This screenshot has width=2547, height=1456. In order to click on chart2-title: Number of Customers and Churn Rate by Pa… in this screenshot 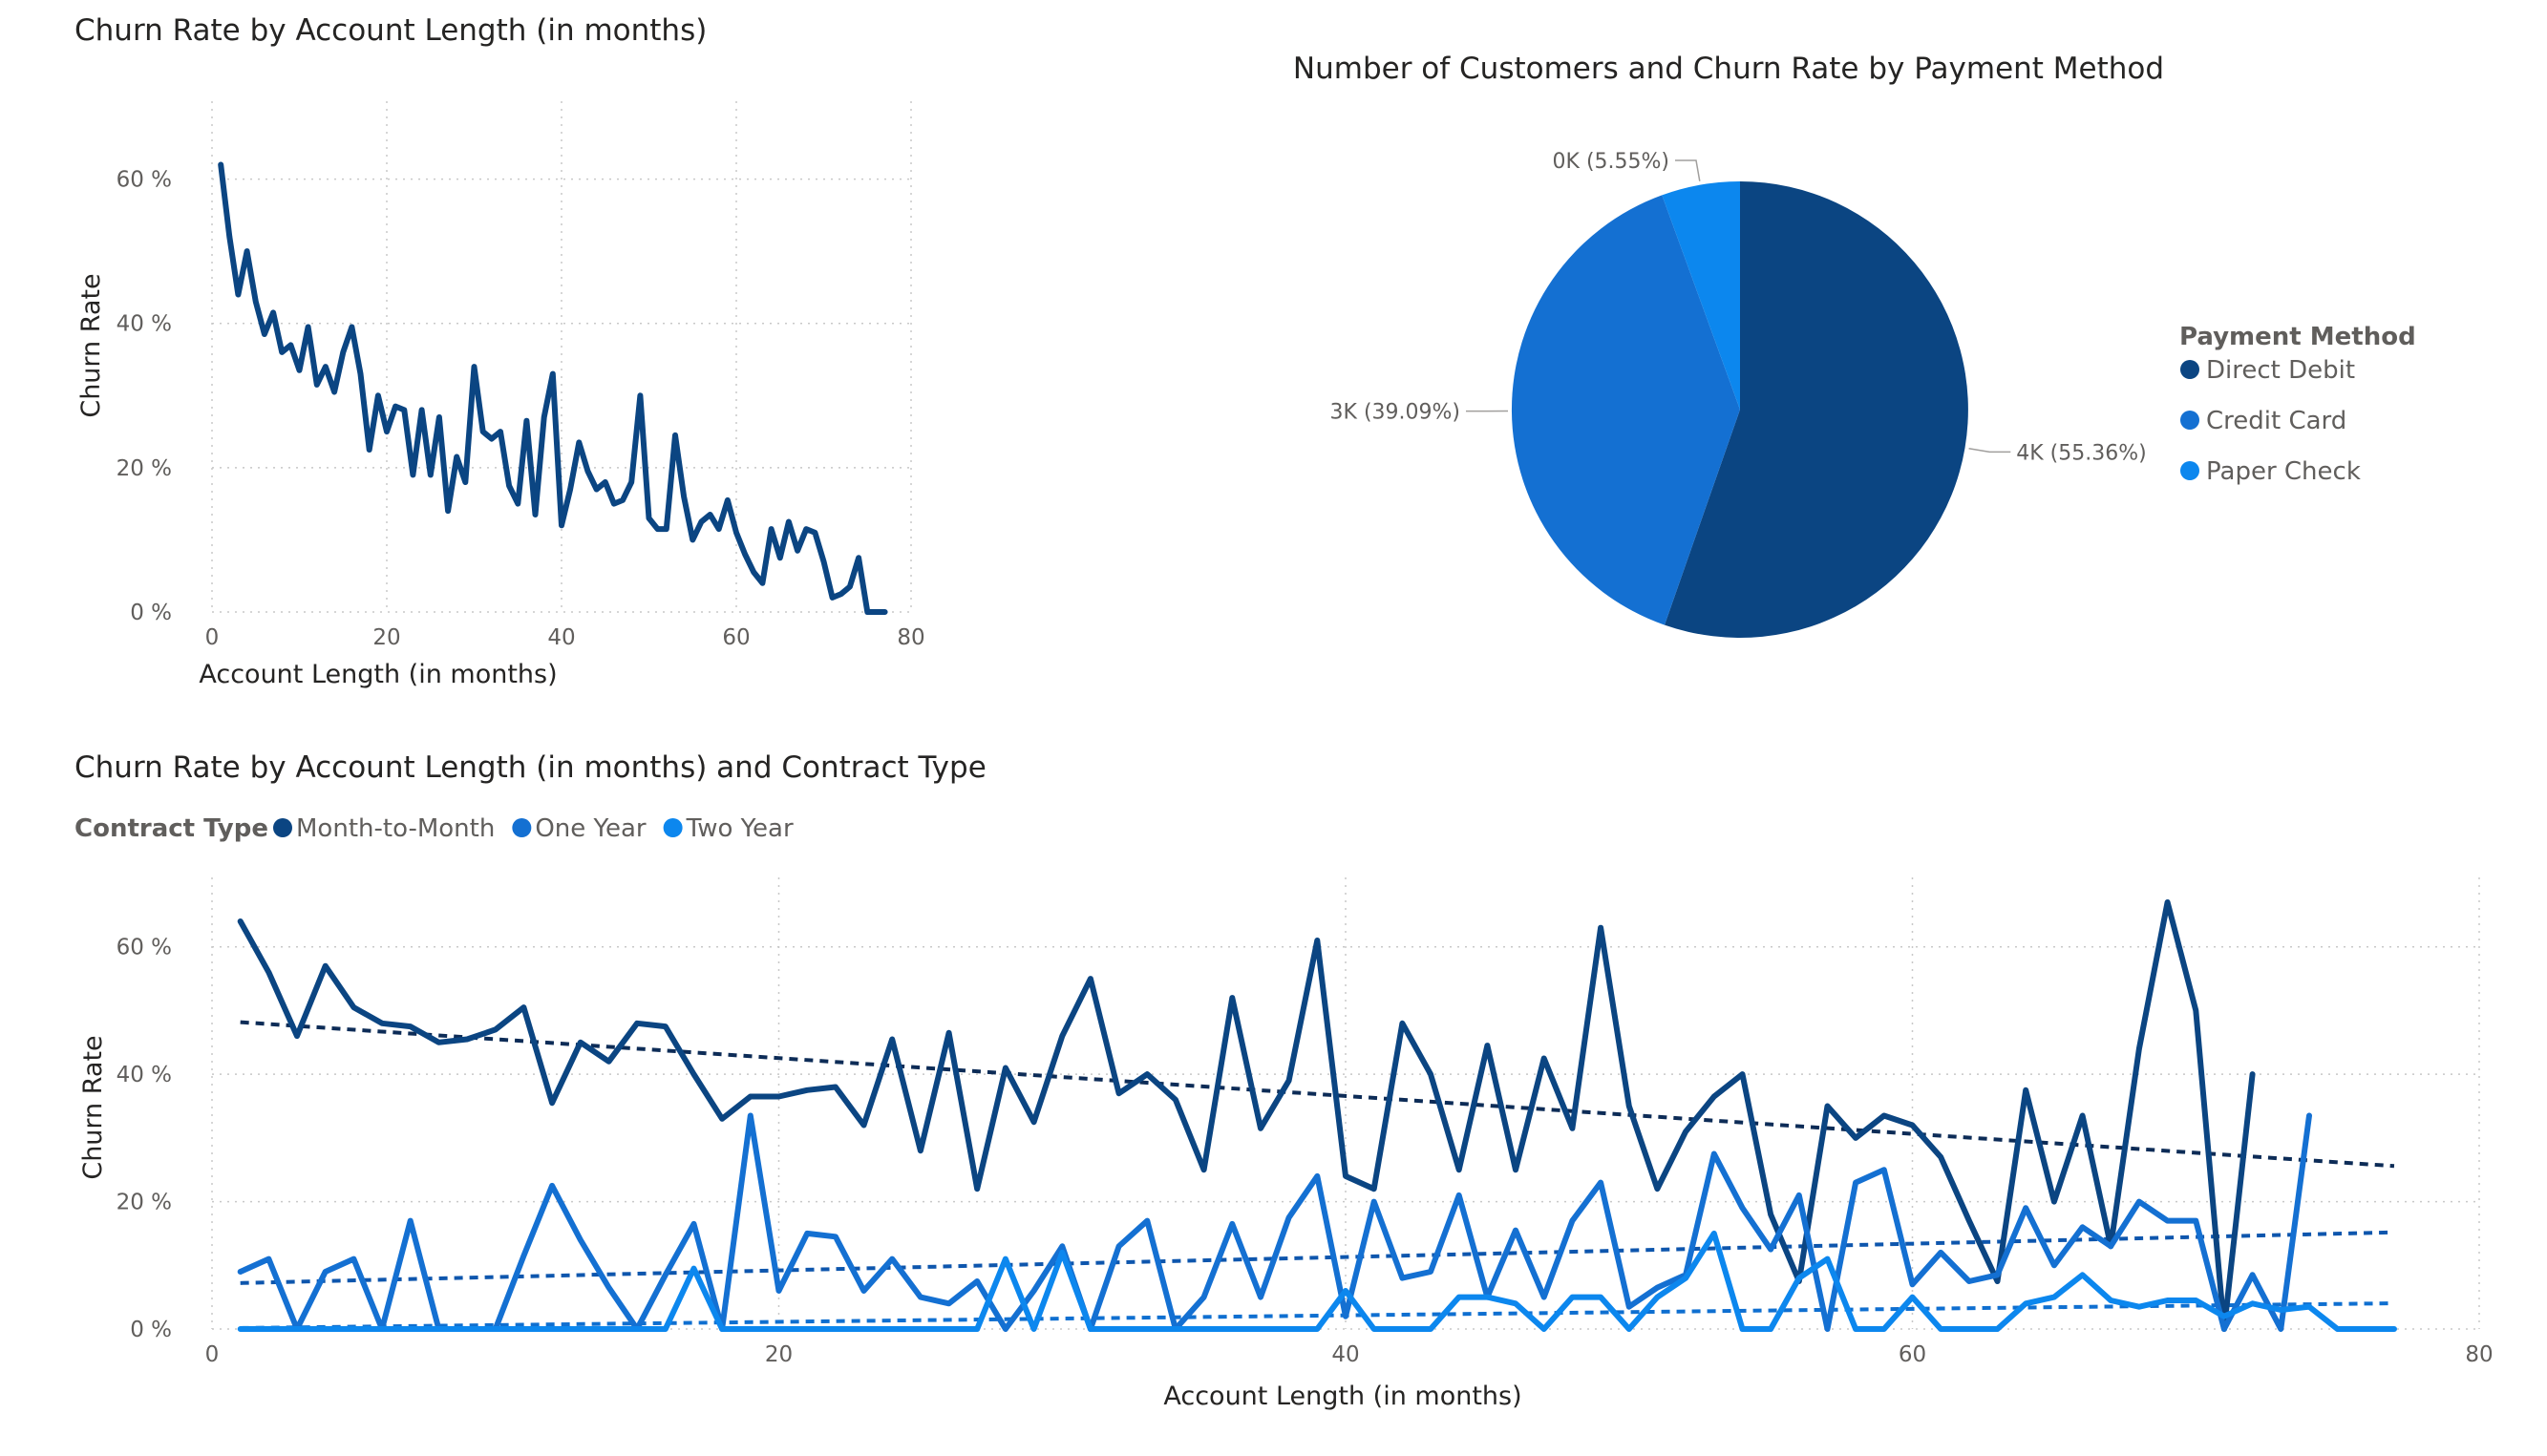, I will do `click(1728, 69)`.